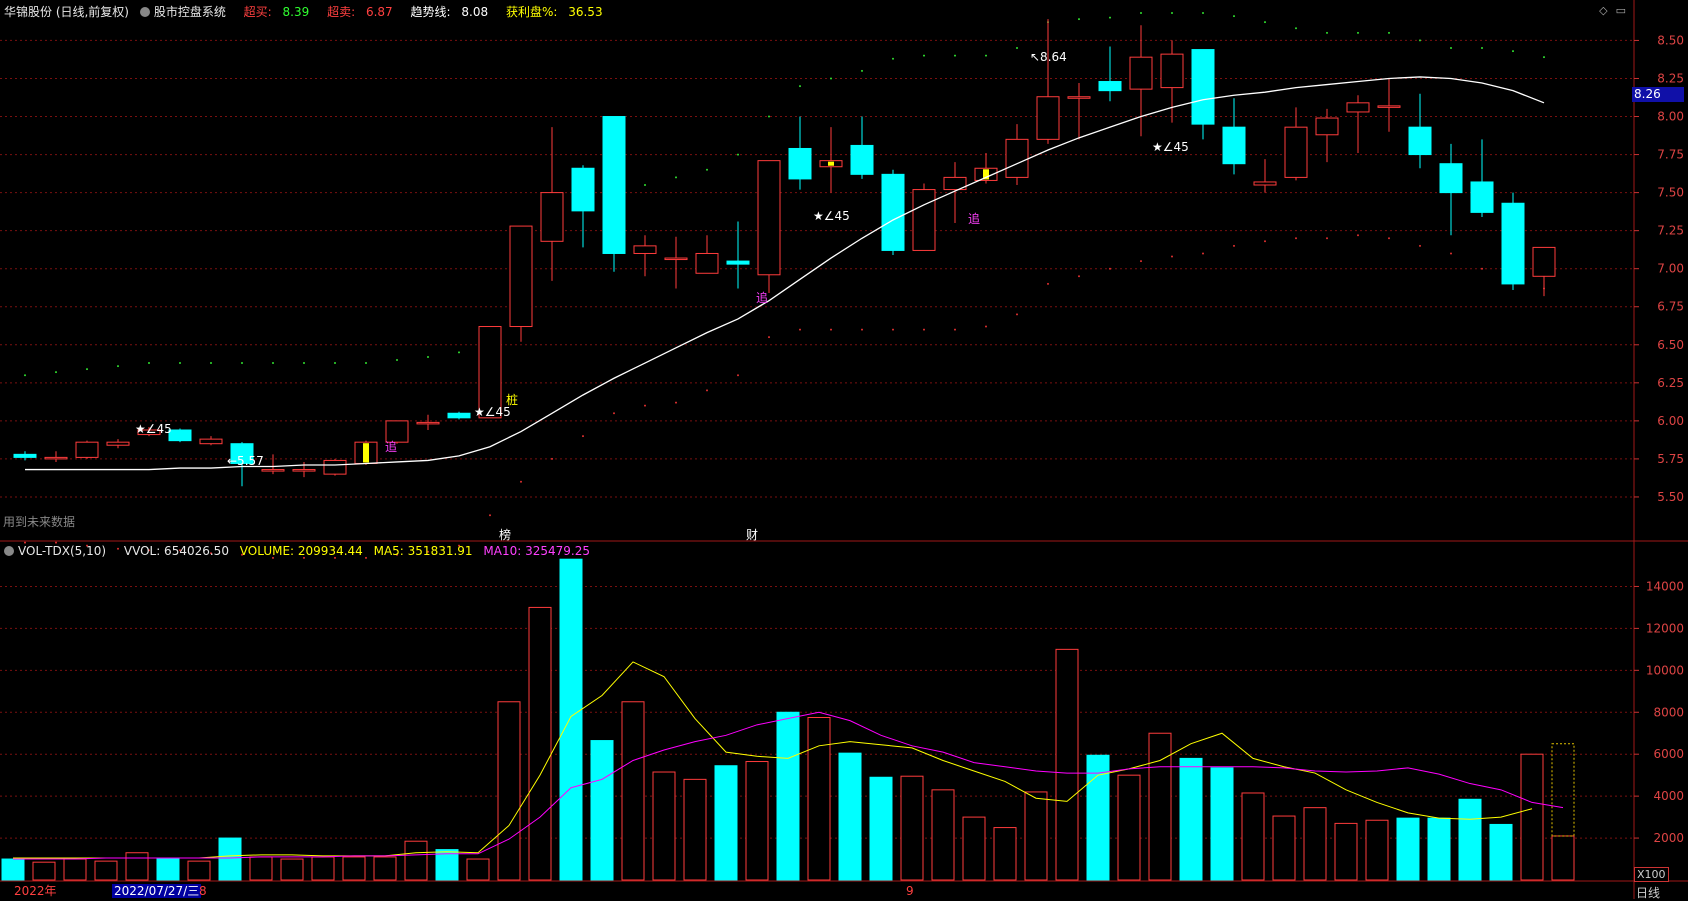 This screenshot has width=1688, height=901. I want to click on indicator-name: 股市控盘系统, so click(186, 12).